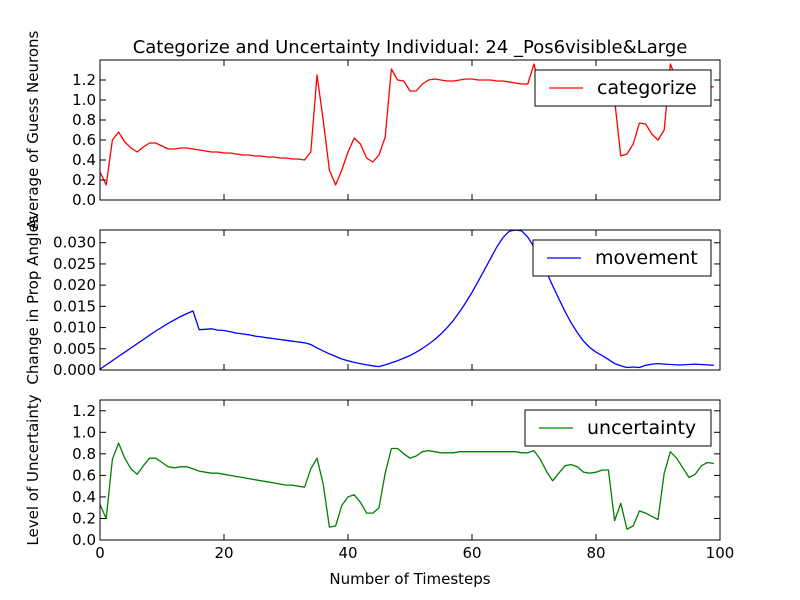  What do you see at coordinates (471, 553) in the screenshot?
I see `x-tick-label: 60` at bounding box center [471, 553].